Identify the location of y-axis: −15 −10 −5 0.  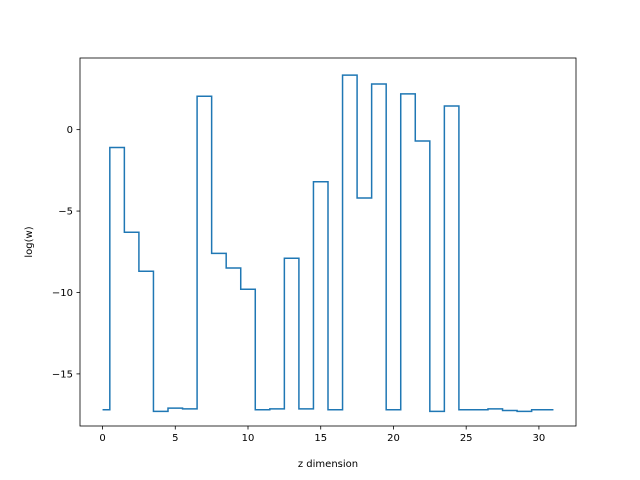
(66, 252).